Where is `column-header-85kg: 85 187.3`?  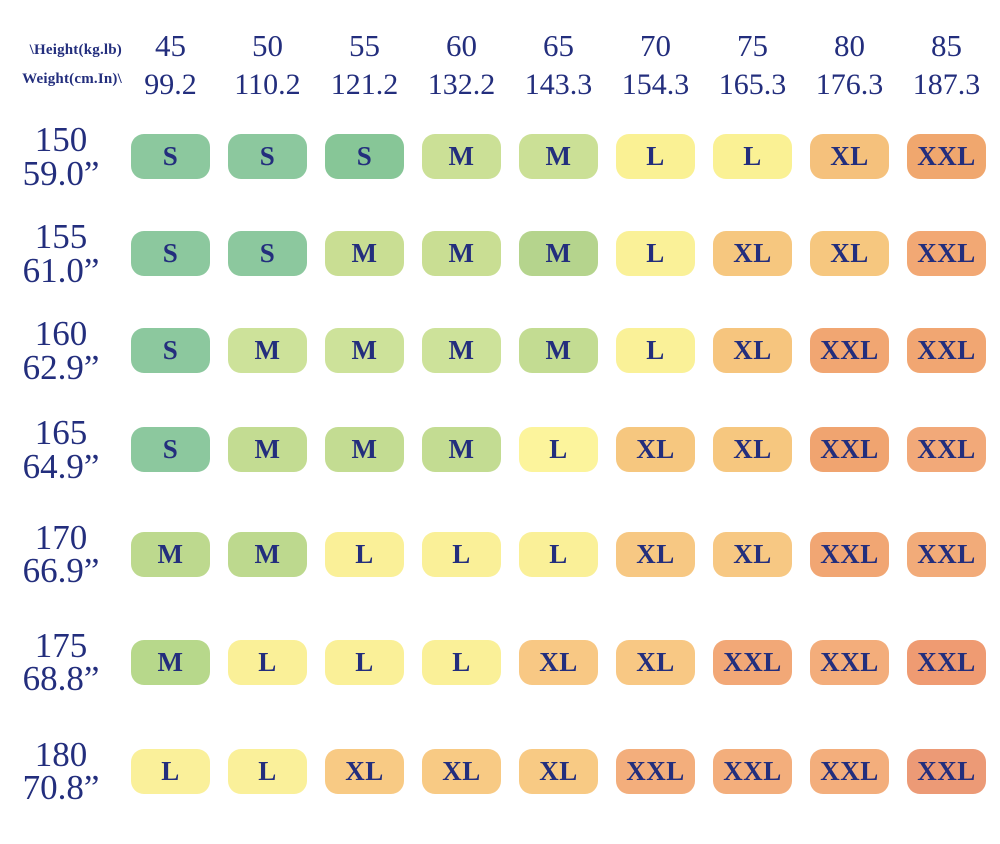 column-header-85kg: 85 187.3 is located at coordinates (946, 50).